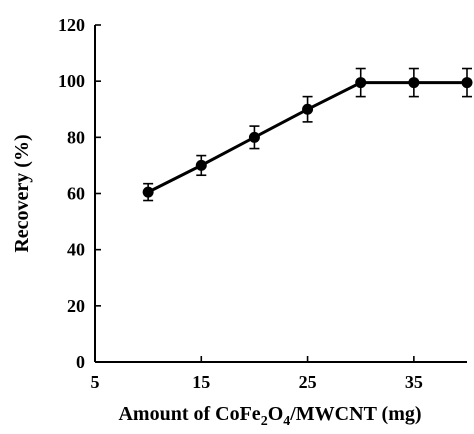 Image resolution: width=474 pixels, height=434 pixels. I want to click on y-tick-label: 60, so click(76, 194).